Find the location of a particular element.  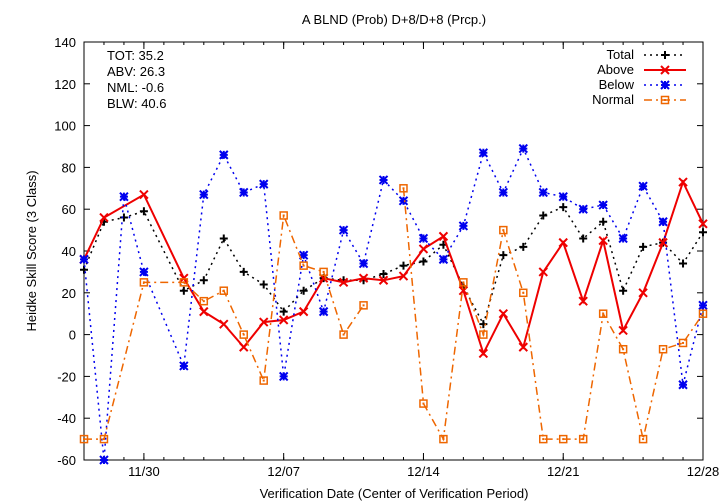

chart-title: A BLND (Prob) D+8/D+8 (Prcp.) is located at coordinates (394, 19).